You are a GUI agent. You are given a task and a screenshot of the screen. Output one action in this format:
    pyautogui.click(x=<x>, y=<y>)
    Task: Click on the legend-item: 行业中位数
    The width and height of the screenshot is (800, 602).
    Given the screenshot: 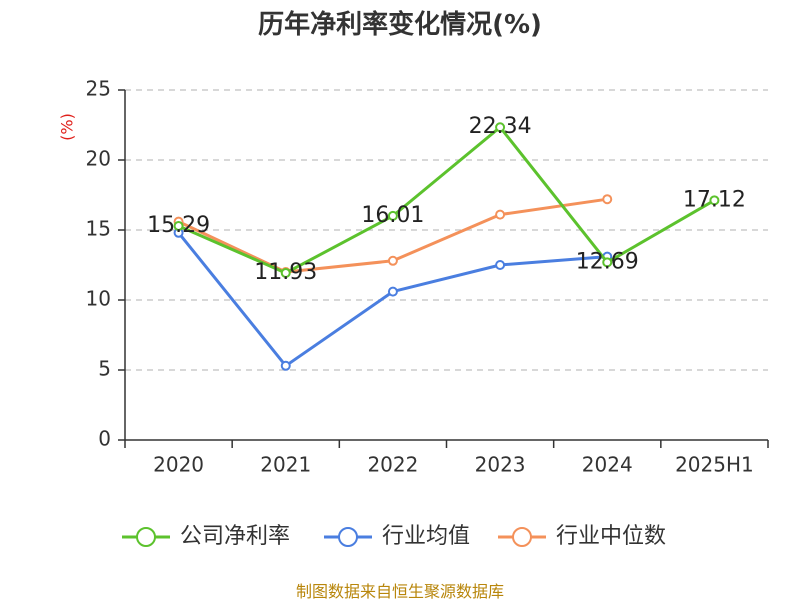 What is the action you would take?
    pyautogui.click(x=582, y=536)
    